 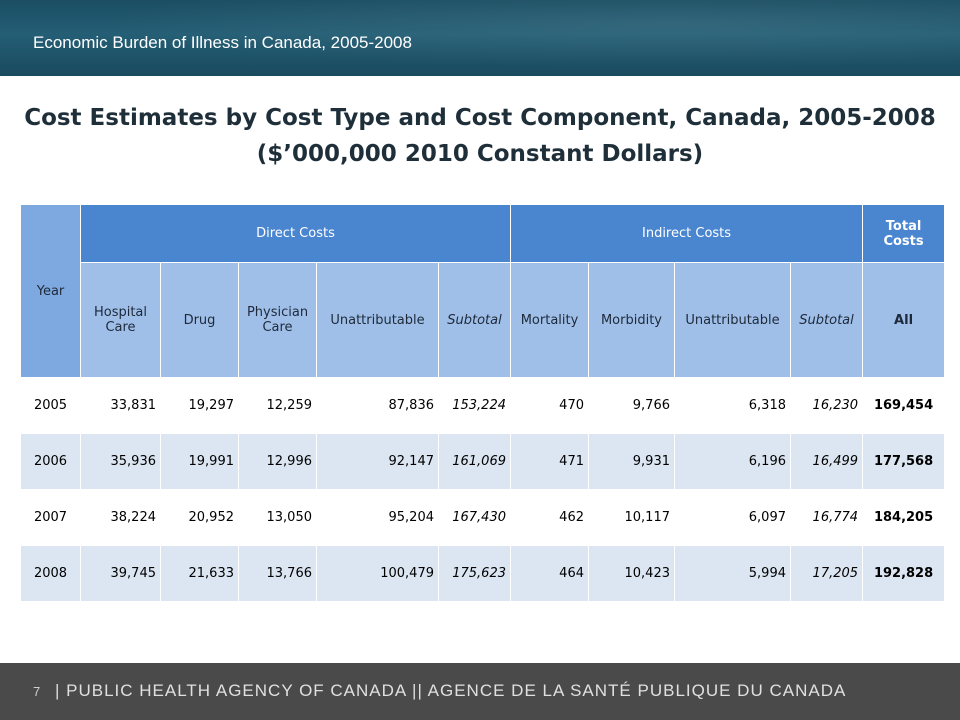 What do you see at coordinates (826, 461) in the screenshot?
I see `table-cell: 16,499` at bounding box center [826, 461].